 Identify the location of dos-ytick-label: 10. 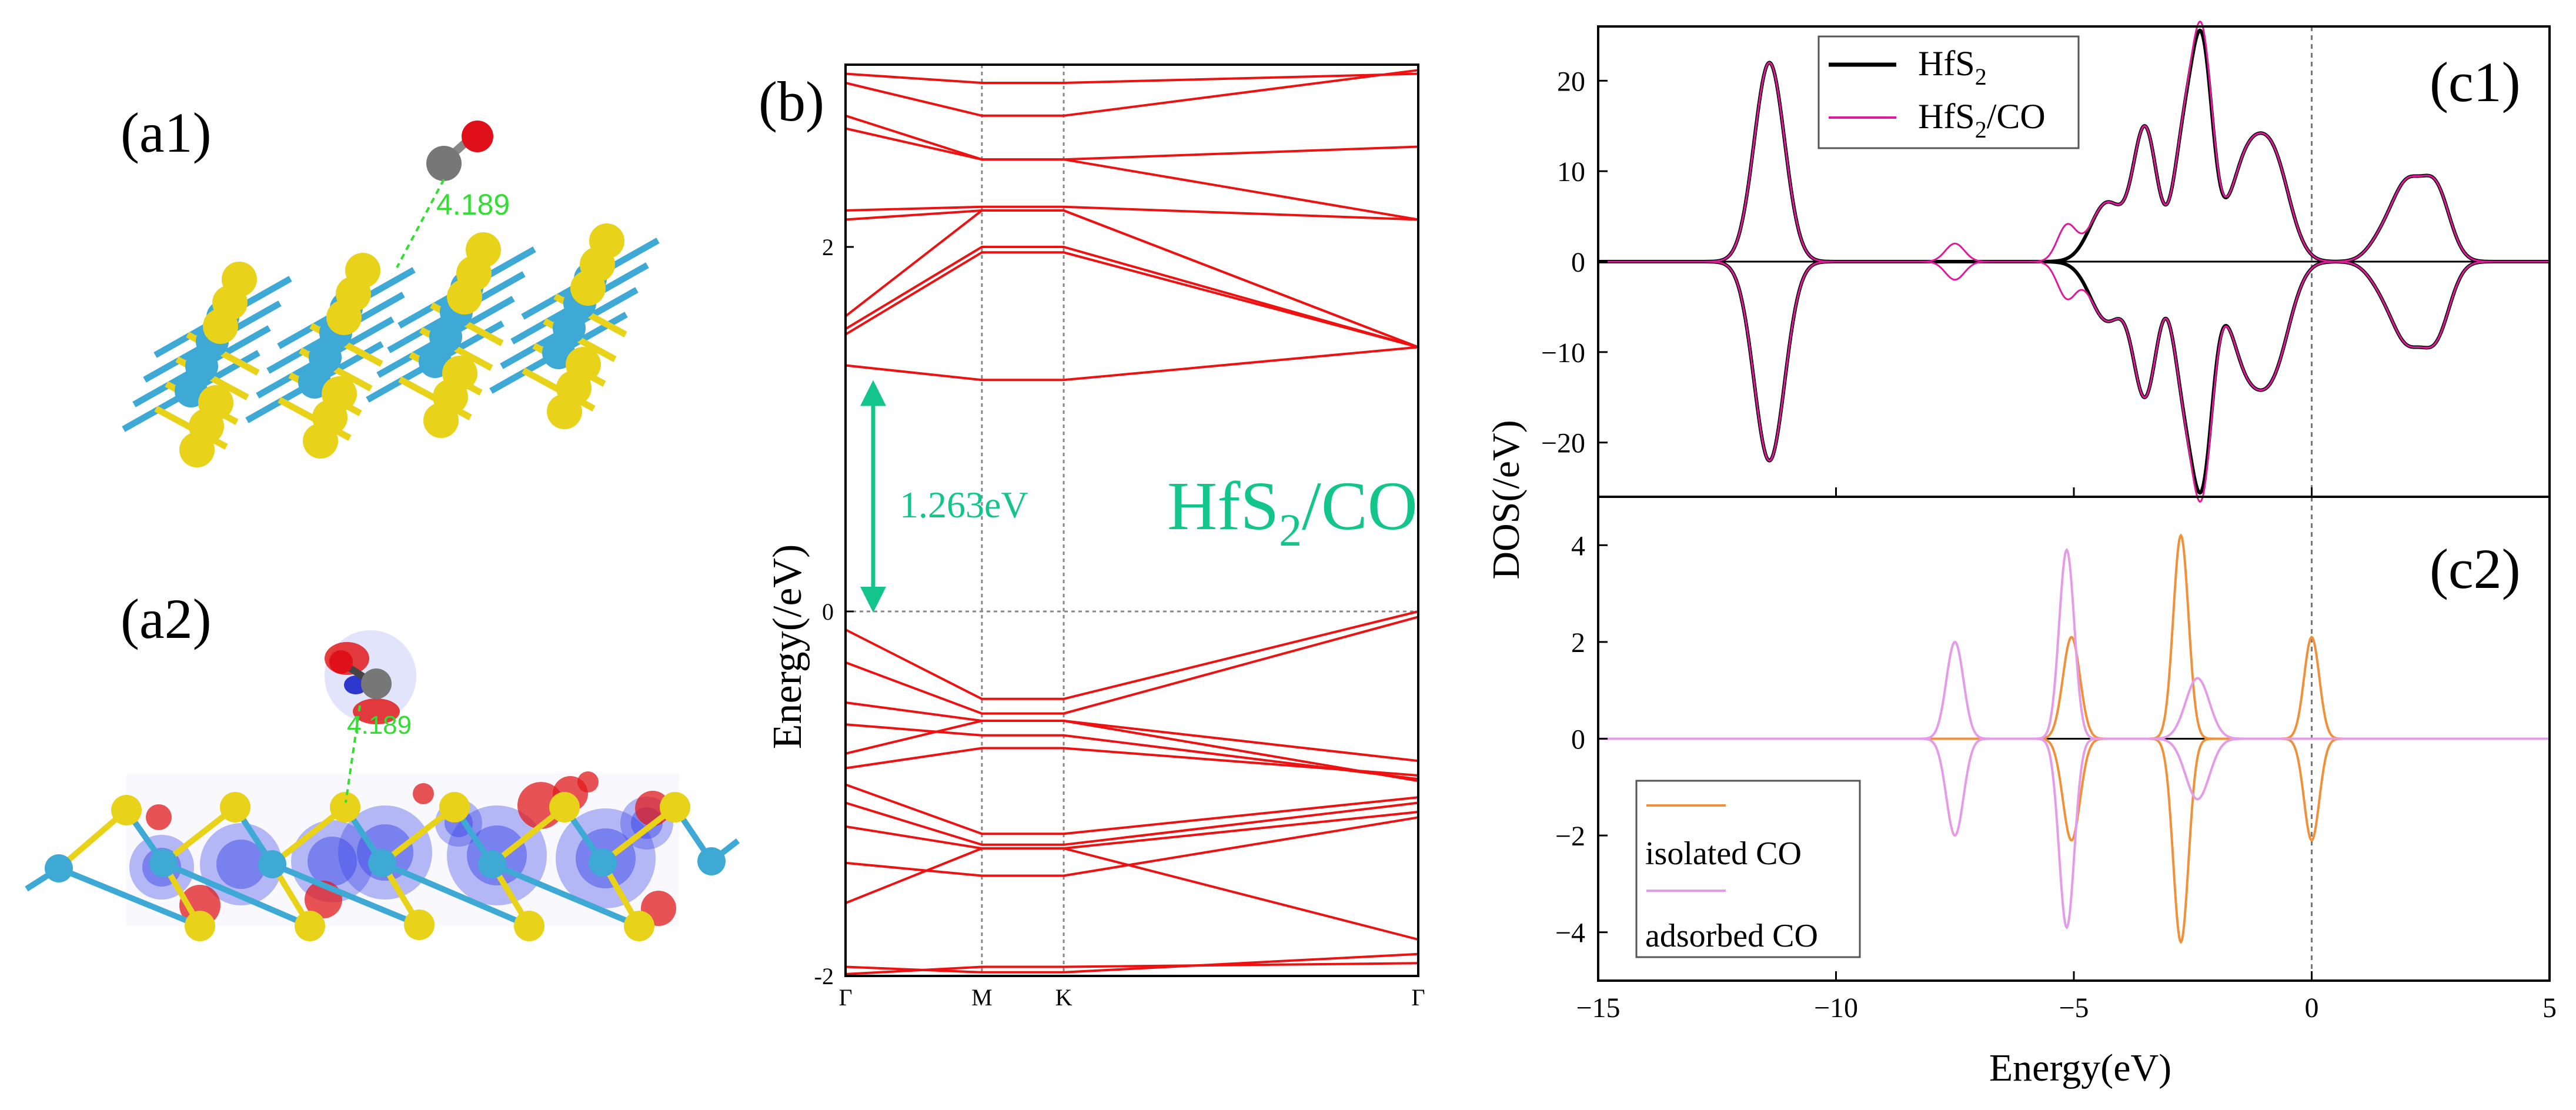
(1571, 172).